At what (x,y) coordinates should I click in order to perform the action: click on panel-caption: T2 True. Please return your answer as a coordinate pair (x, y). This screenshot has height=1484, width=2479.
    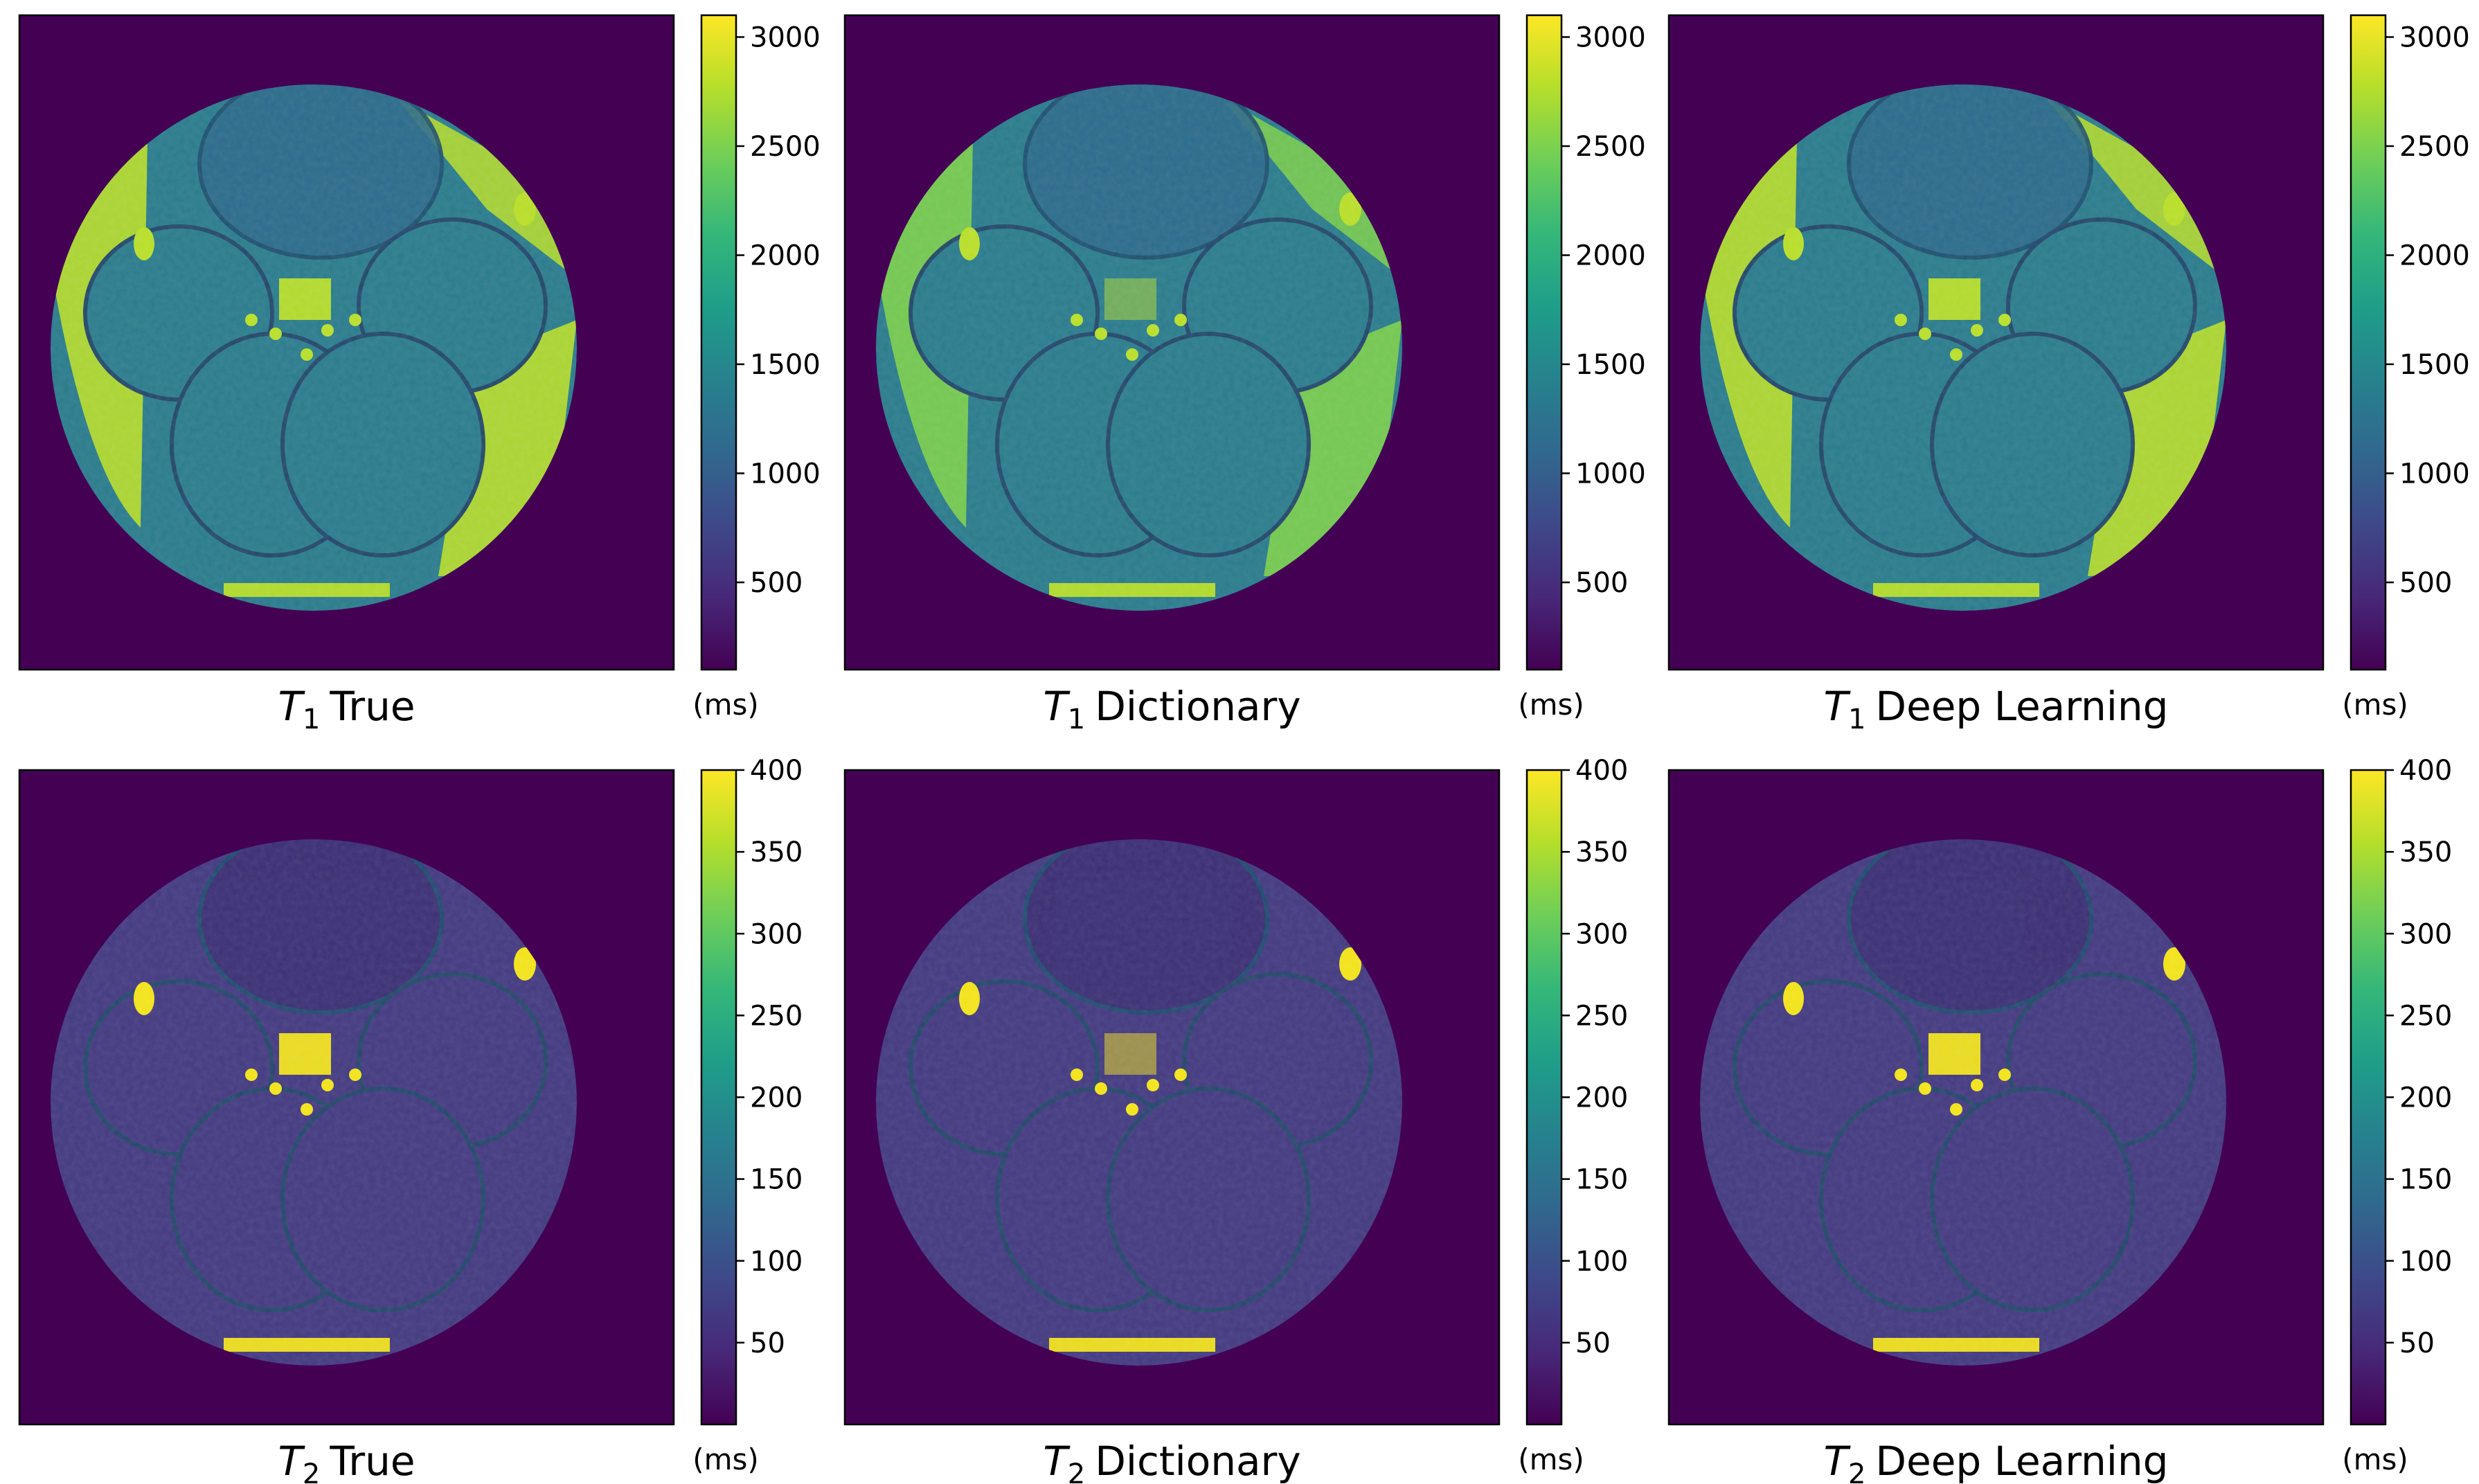
    Looking at the image, I should click on (346, 1461).